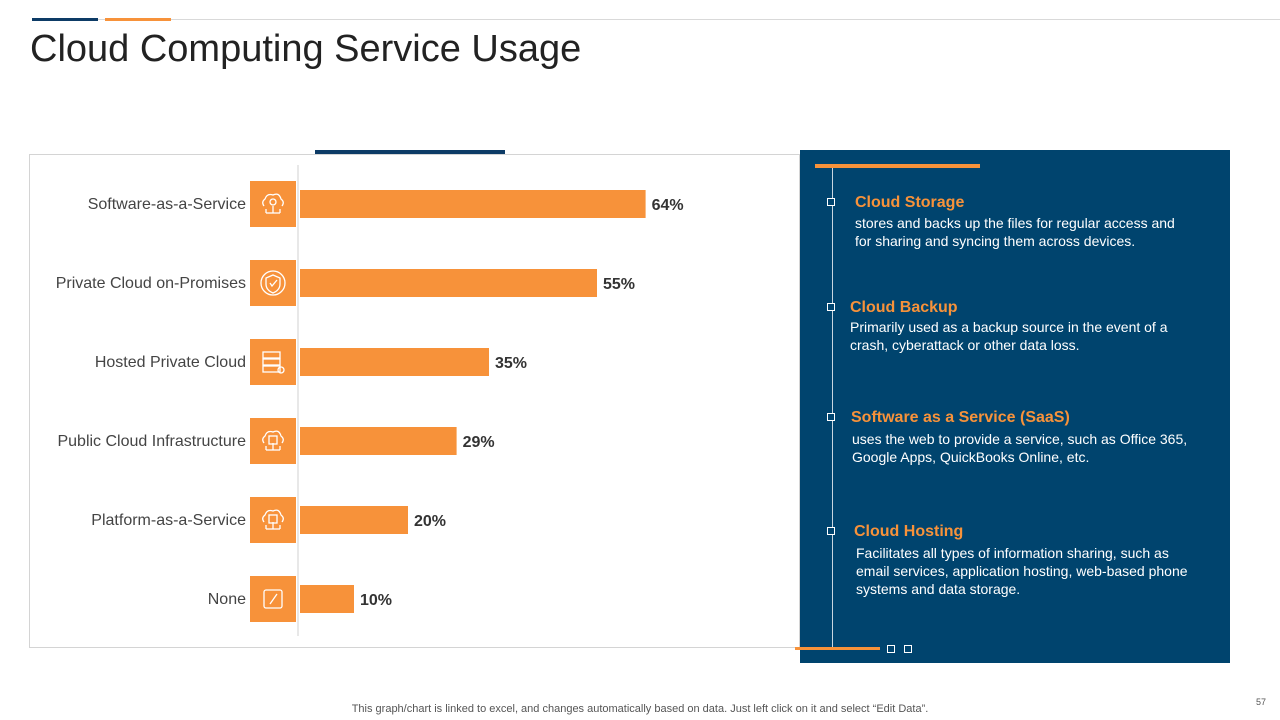  Describe the element at coordinates (138, 19) in the screenshot. I see `header-accent-orange` at that location.